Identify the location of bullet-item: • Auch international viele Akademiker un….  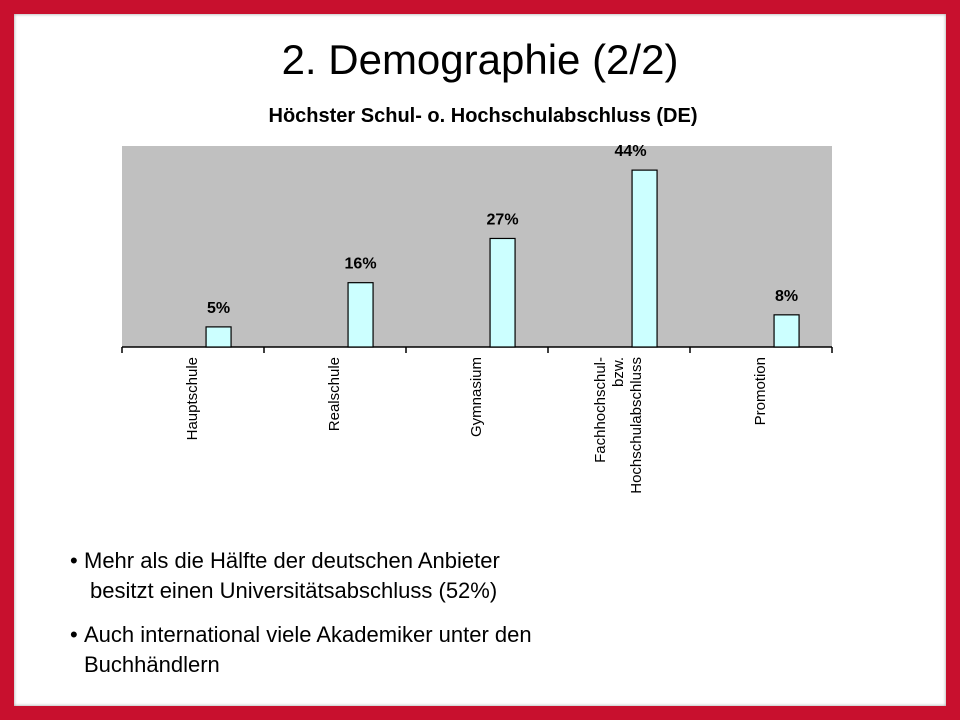
(500, 650).